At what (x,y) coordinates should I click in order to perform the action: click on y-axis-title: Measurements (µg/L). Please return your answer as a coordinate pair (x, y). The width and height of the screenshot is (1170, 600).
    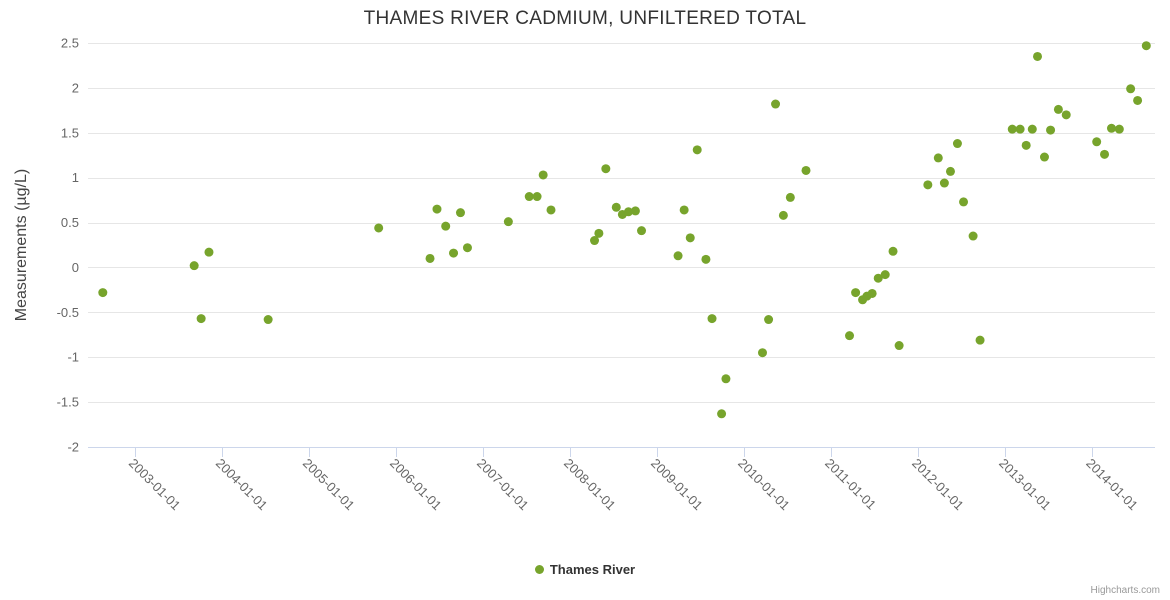
    Looking at the image, I should click on (21, 245).